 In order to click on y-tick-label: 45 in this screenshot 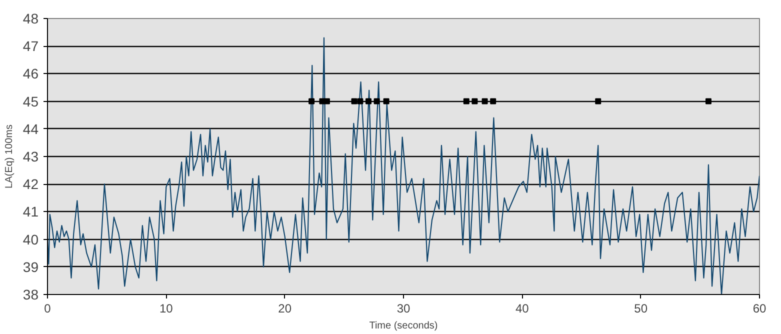, I will do `click(30, 101)`.